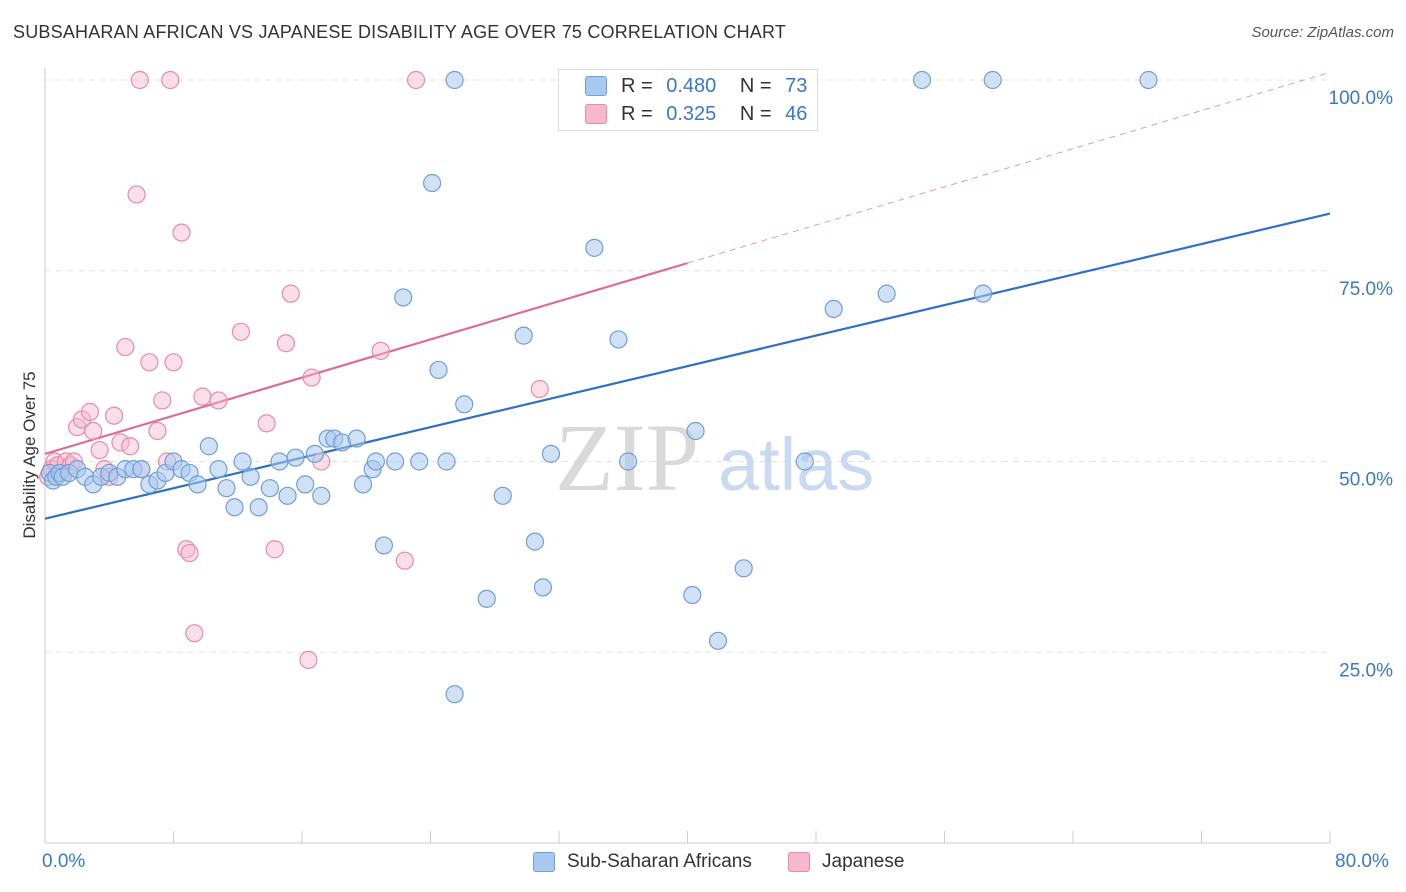 The width and height of the screenshot is (1406, 892). What do you see at coordinates (366, 358) in the screenshot?
I see `japanese-trend-line` at bounding box center [366, 358].